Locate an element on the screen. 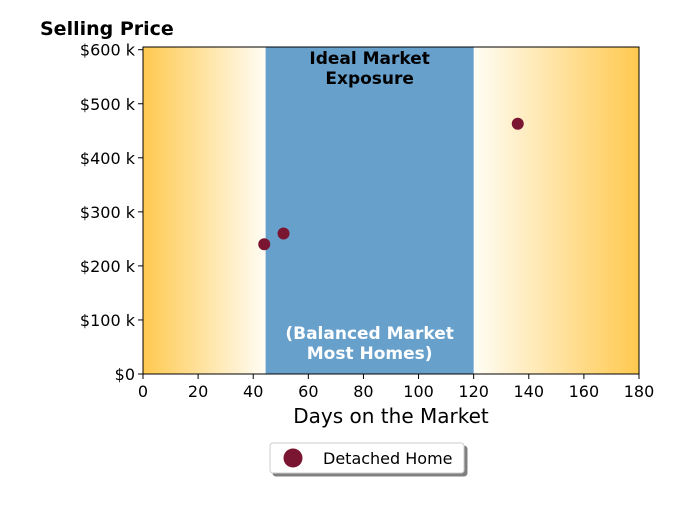 The width and height of the screenshot is (695, 513). x-tick-label: 40 is located at coordinates (253, 391).